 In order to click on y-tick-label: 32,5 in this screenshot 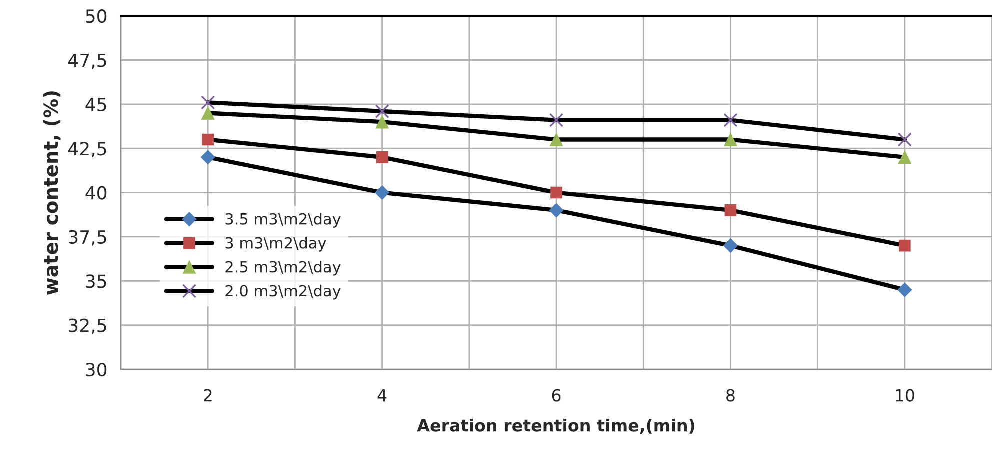, I will do `click(87, 326)`.